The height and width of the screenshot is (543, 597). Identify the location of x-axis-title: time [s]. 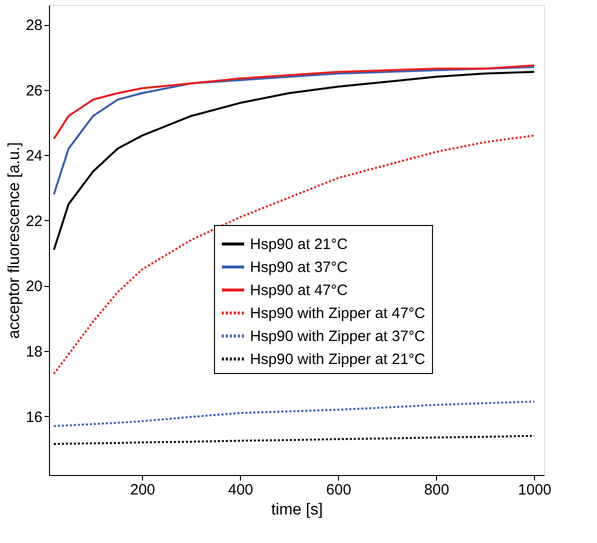
(297, 510).